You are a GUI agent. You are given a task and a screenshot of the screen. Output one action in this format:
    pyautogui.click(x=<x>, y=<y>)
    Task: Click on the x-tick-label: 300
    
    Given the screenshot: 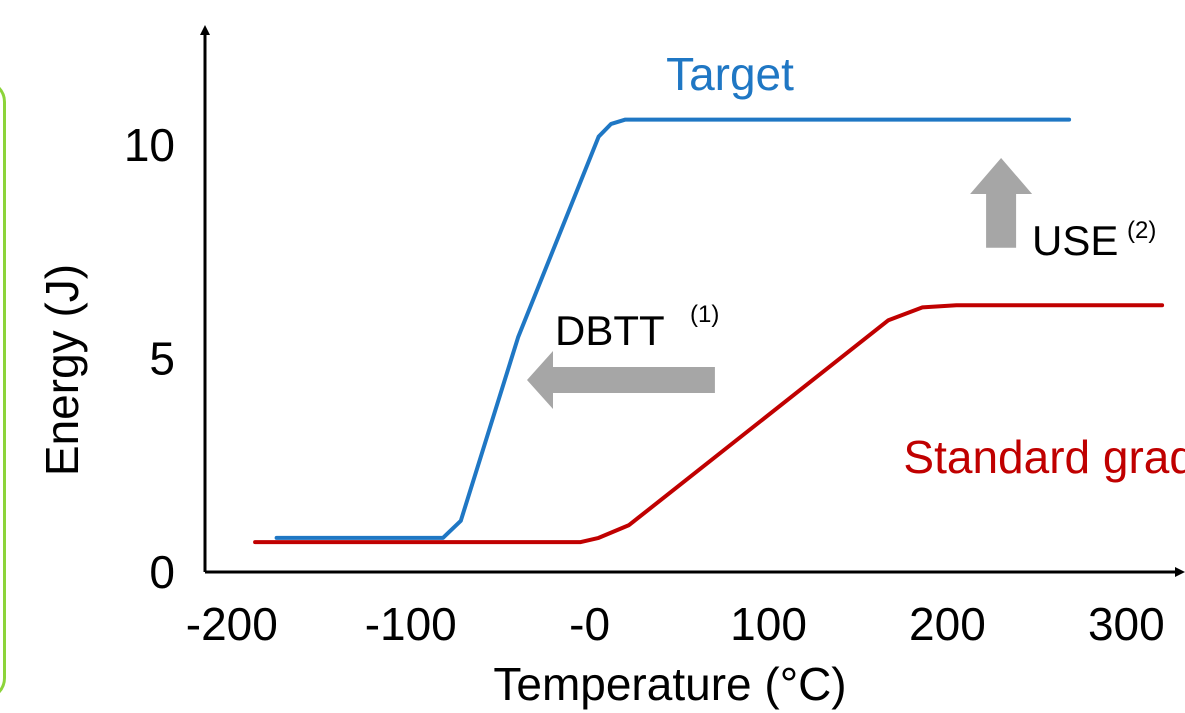 What is the action you would take?
    pyautogui.click(x=1126, y=624)
    